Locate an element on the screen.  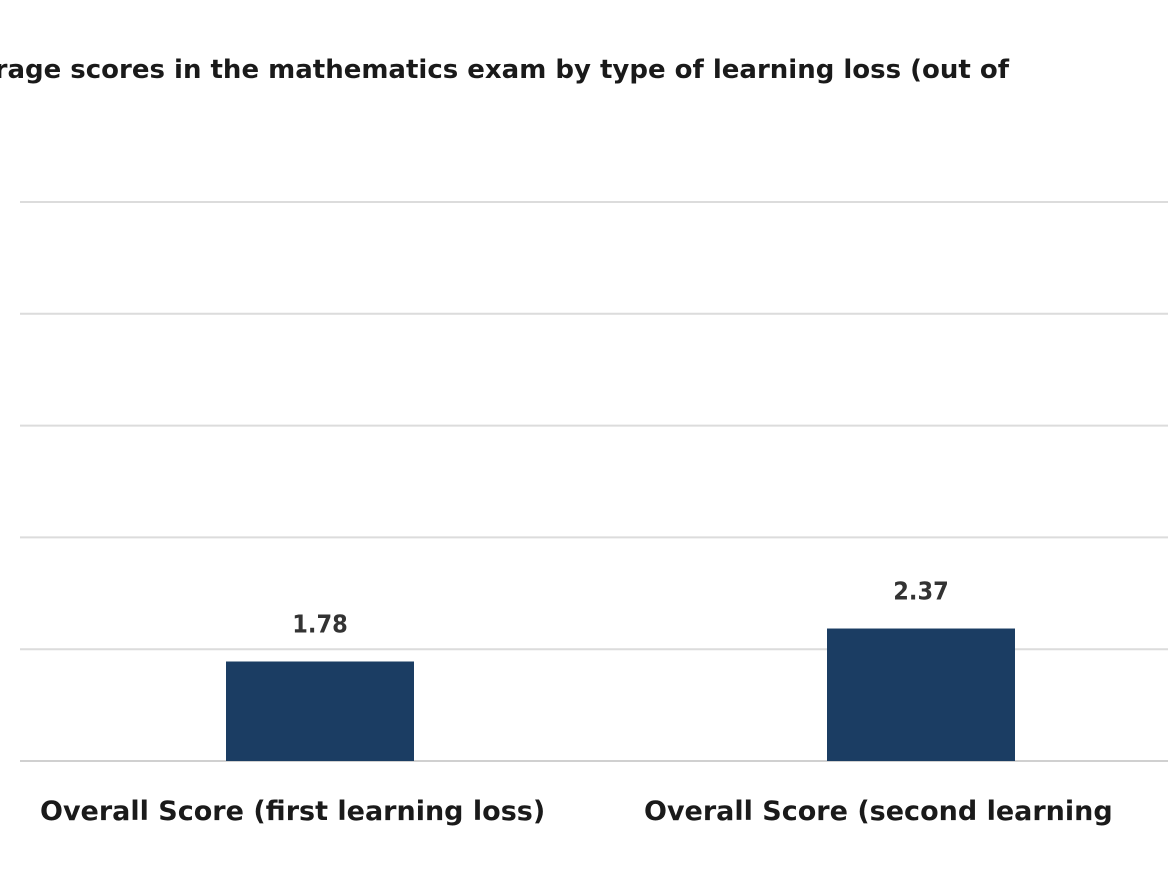
category-label-2: Overall Score (second learning is located at coordinates (878, 811).